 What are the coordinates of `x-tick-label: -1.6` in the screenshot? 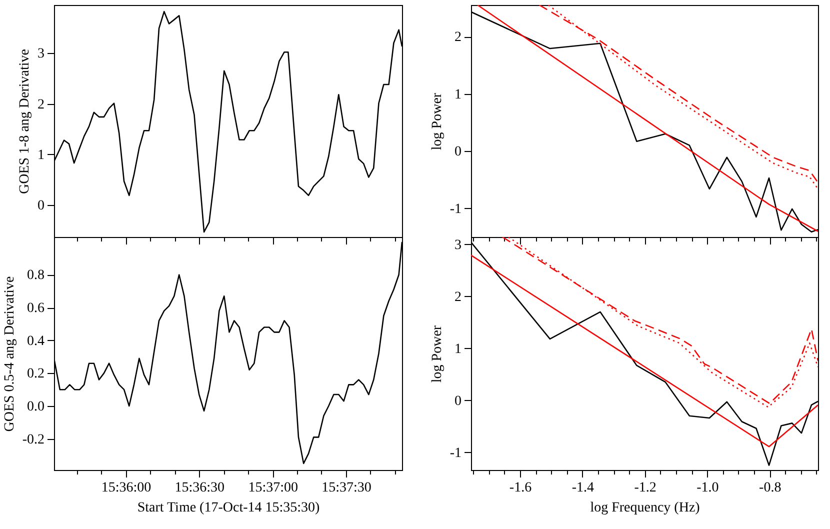 It's located at (520, 488).